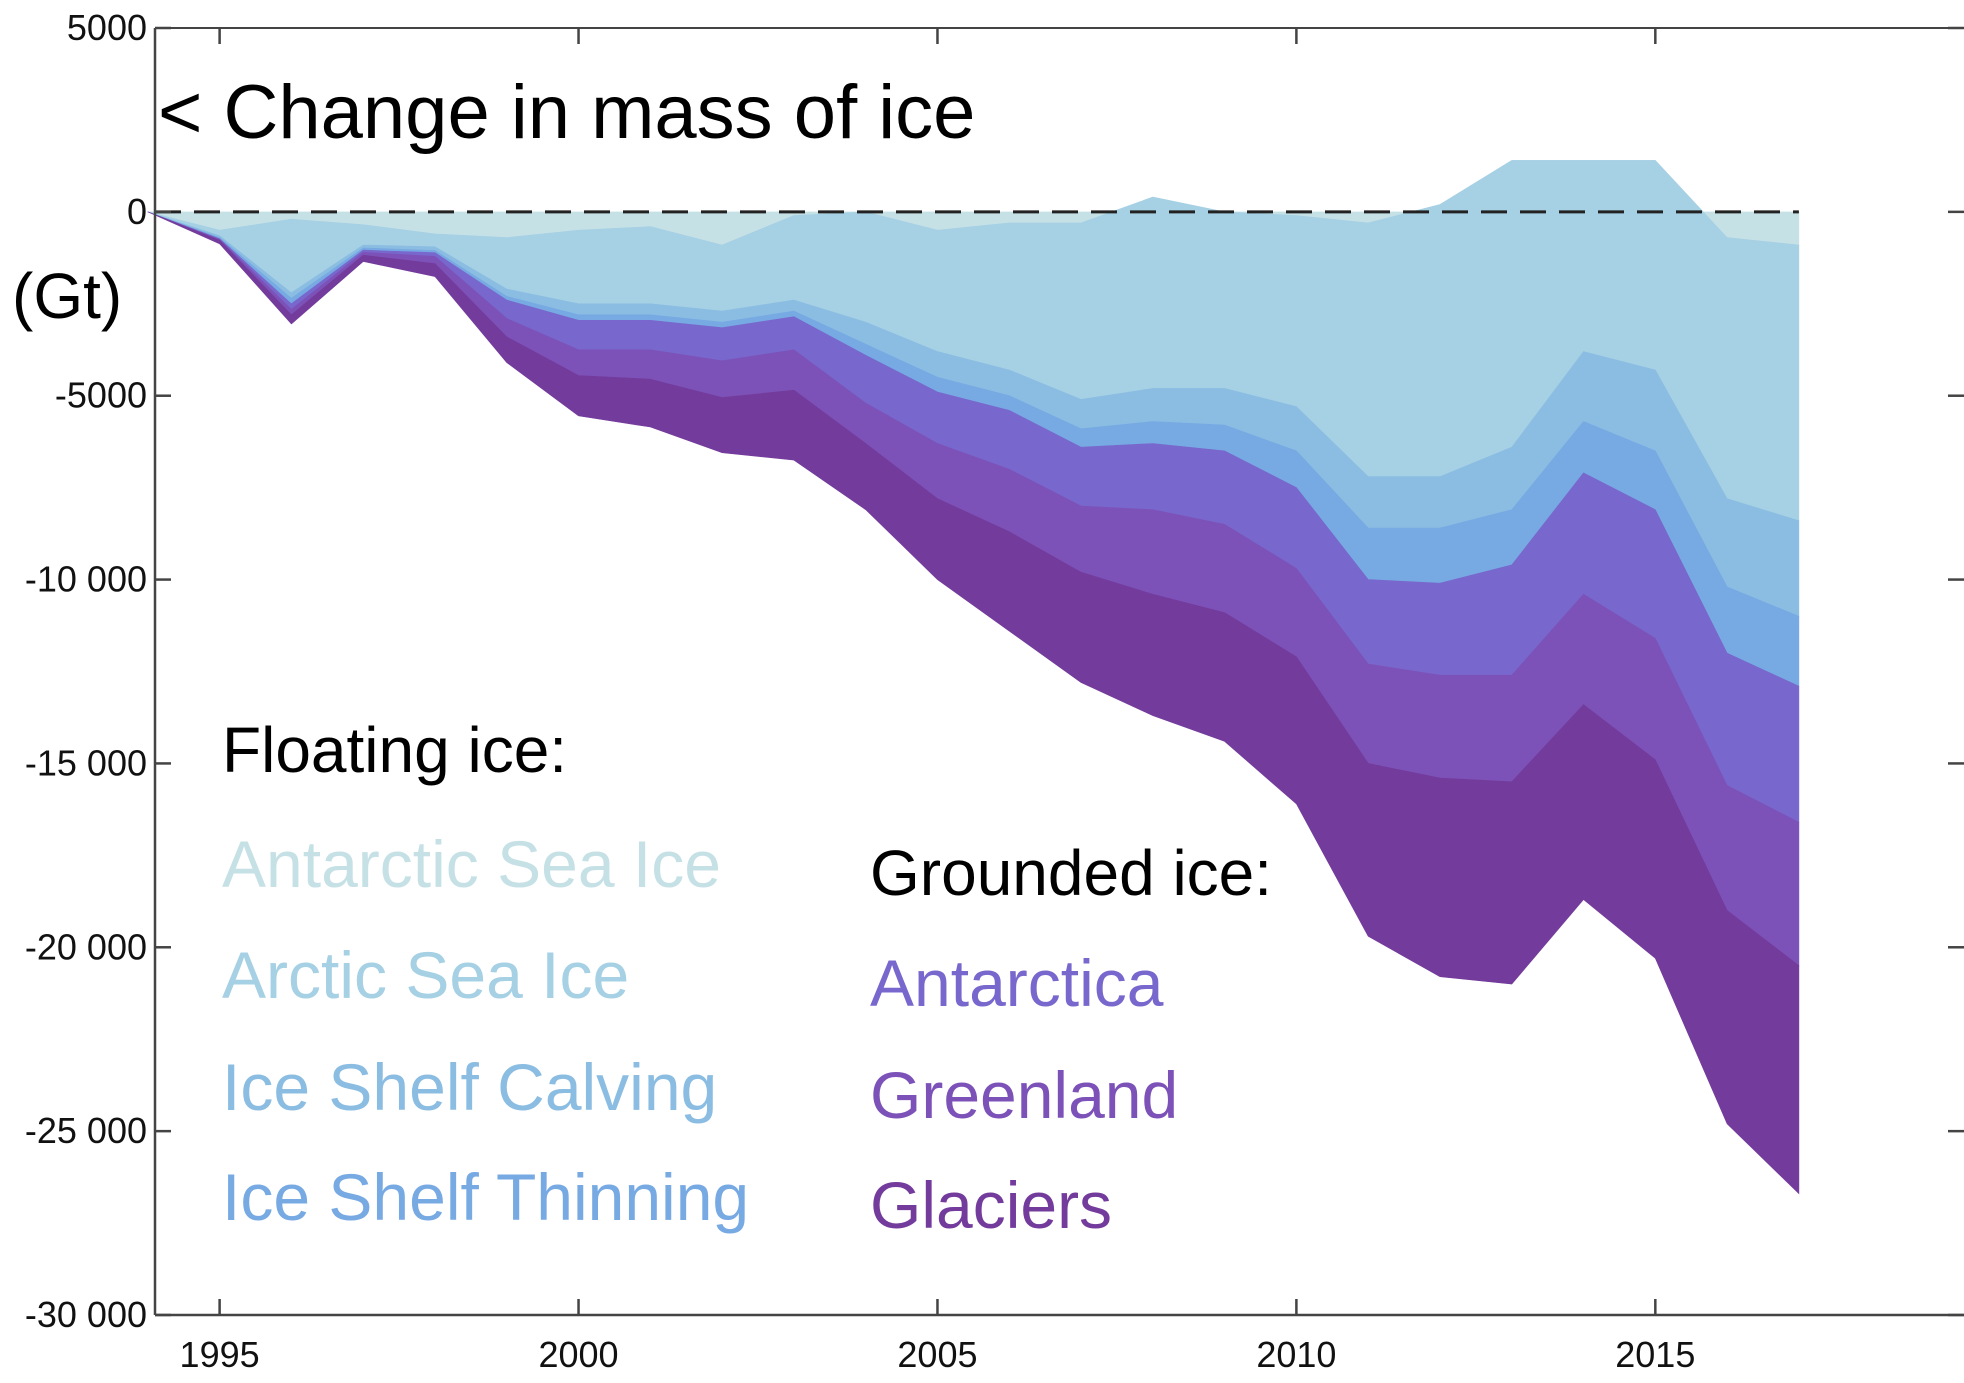  Describe the element at coordinates (86, 1130) in the screenshot. I see `y-tick-label: -25 000` at that location.